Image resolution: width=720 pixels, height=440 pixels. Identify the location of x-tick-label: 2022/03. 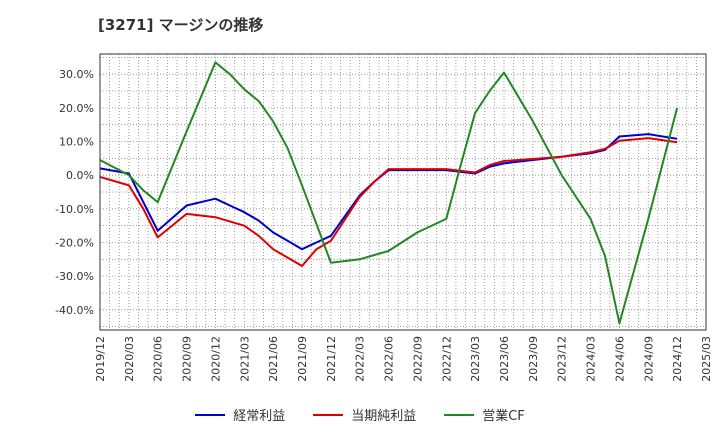
(360, 359).